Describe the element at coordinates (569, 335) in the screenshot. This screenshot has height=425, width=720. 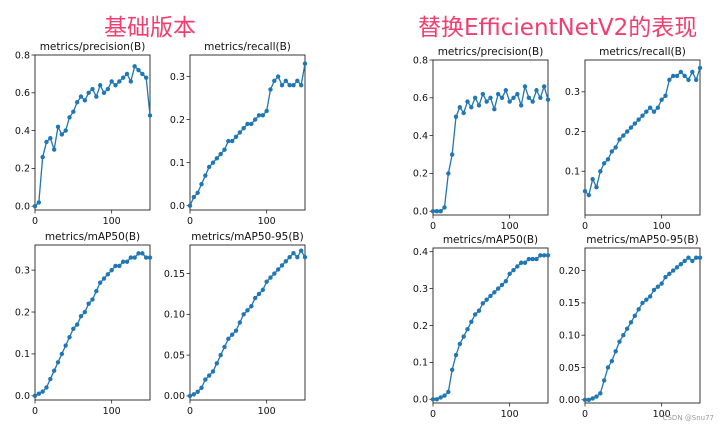
I see `y-tick-label: 0.10` at that location.